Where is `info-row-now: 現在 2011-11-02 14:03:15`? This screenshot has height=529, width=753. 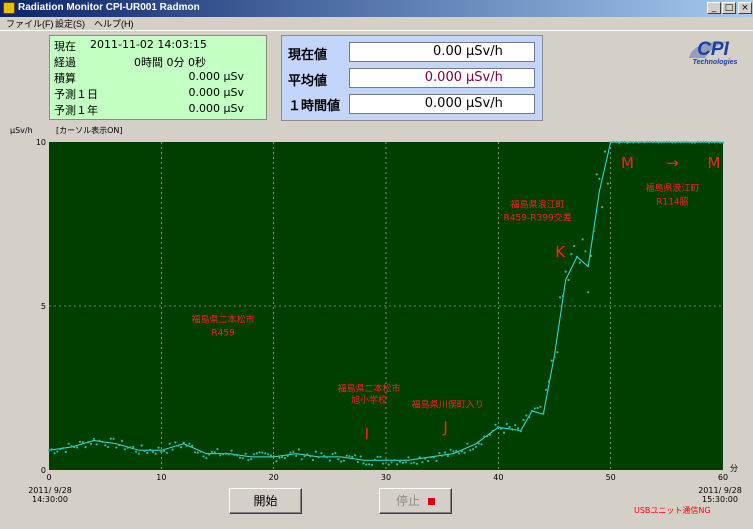 info-row-now: 現在 2011-11-02 14:03:15 is located at coordinates (158, 46).